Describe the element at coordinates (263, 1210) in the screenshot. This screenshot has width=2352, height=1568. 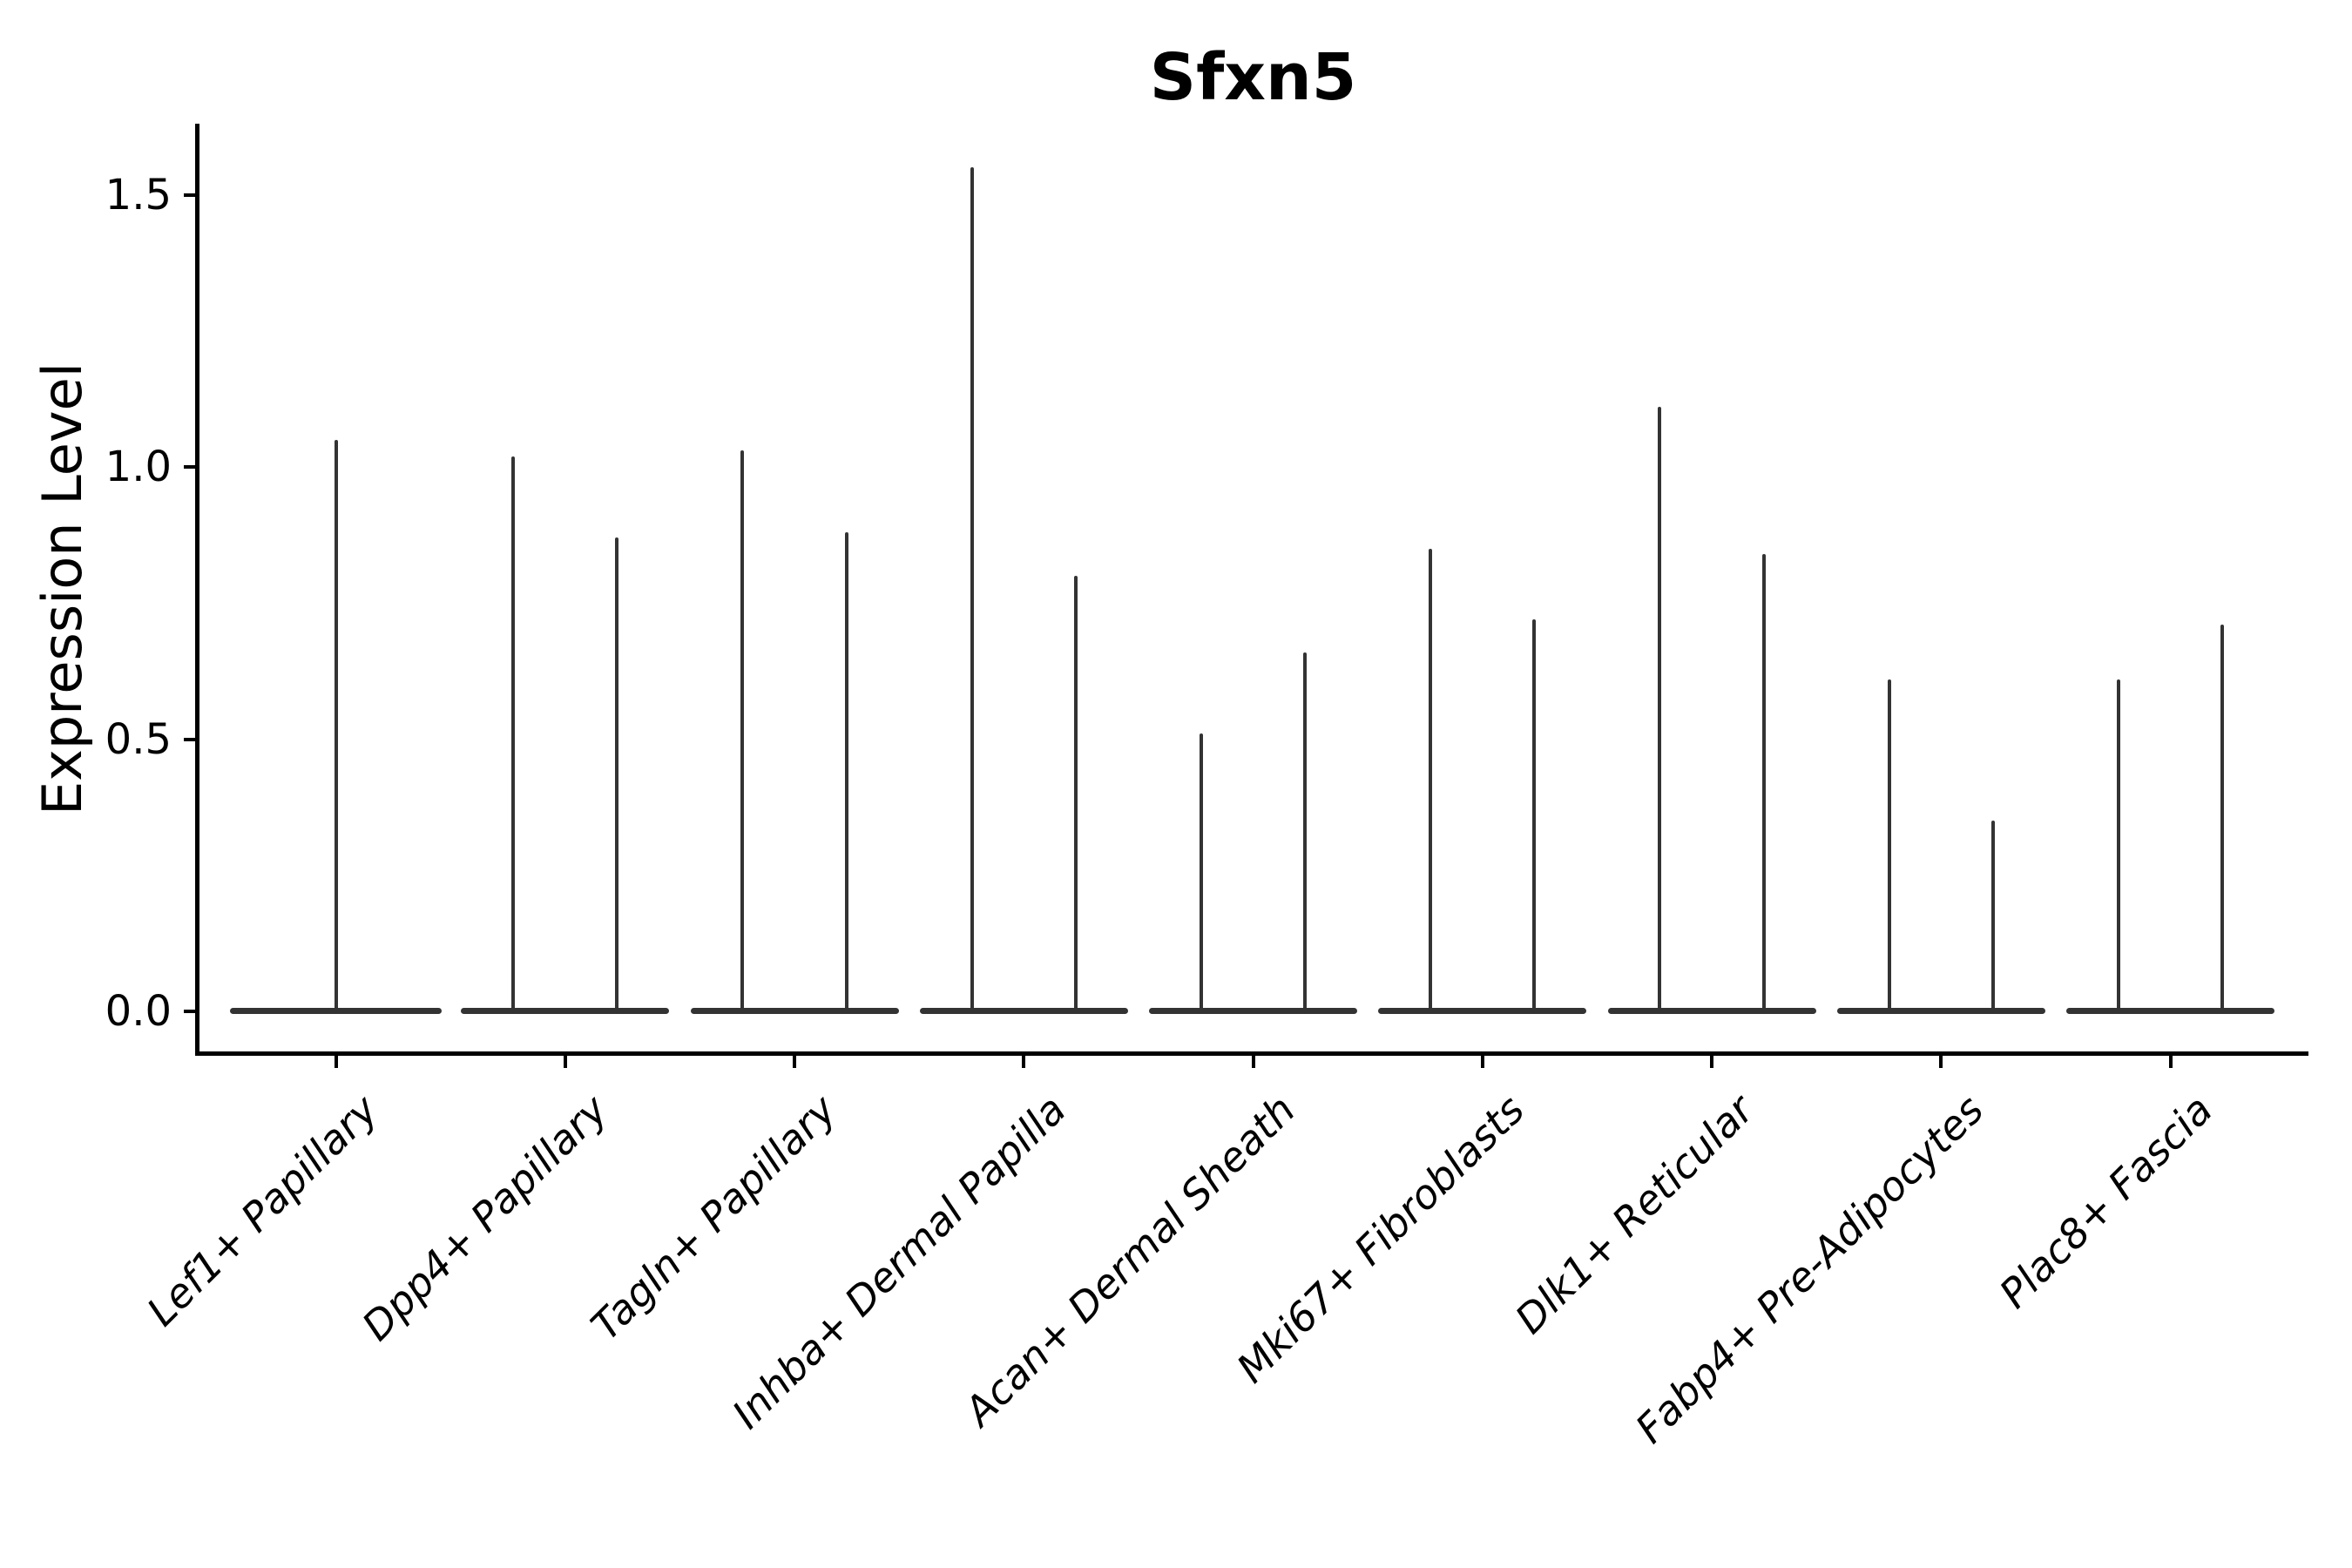
I see `x-tick-label: Lef1+ Papillary` at that location.